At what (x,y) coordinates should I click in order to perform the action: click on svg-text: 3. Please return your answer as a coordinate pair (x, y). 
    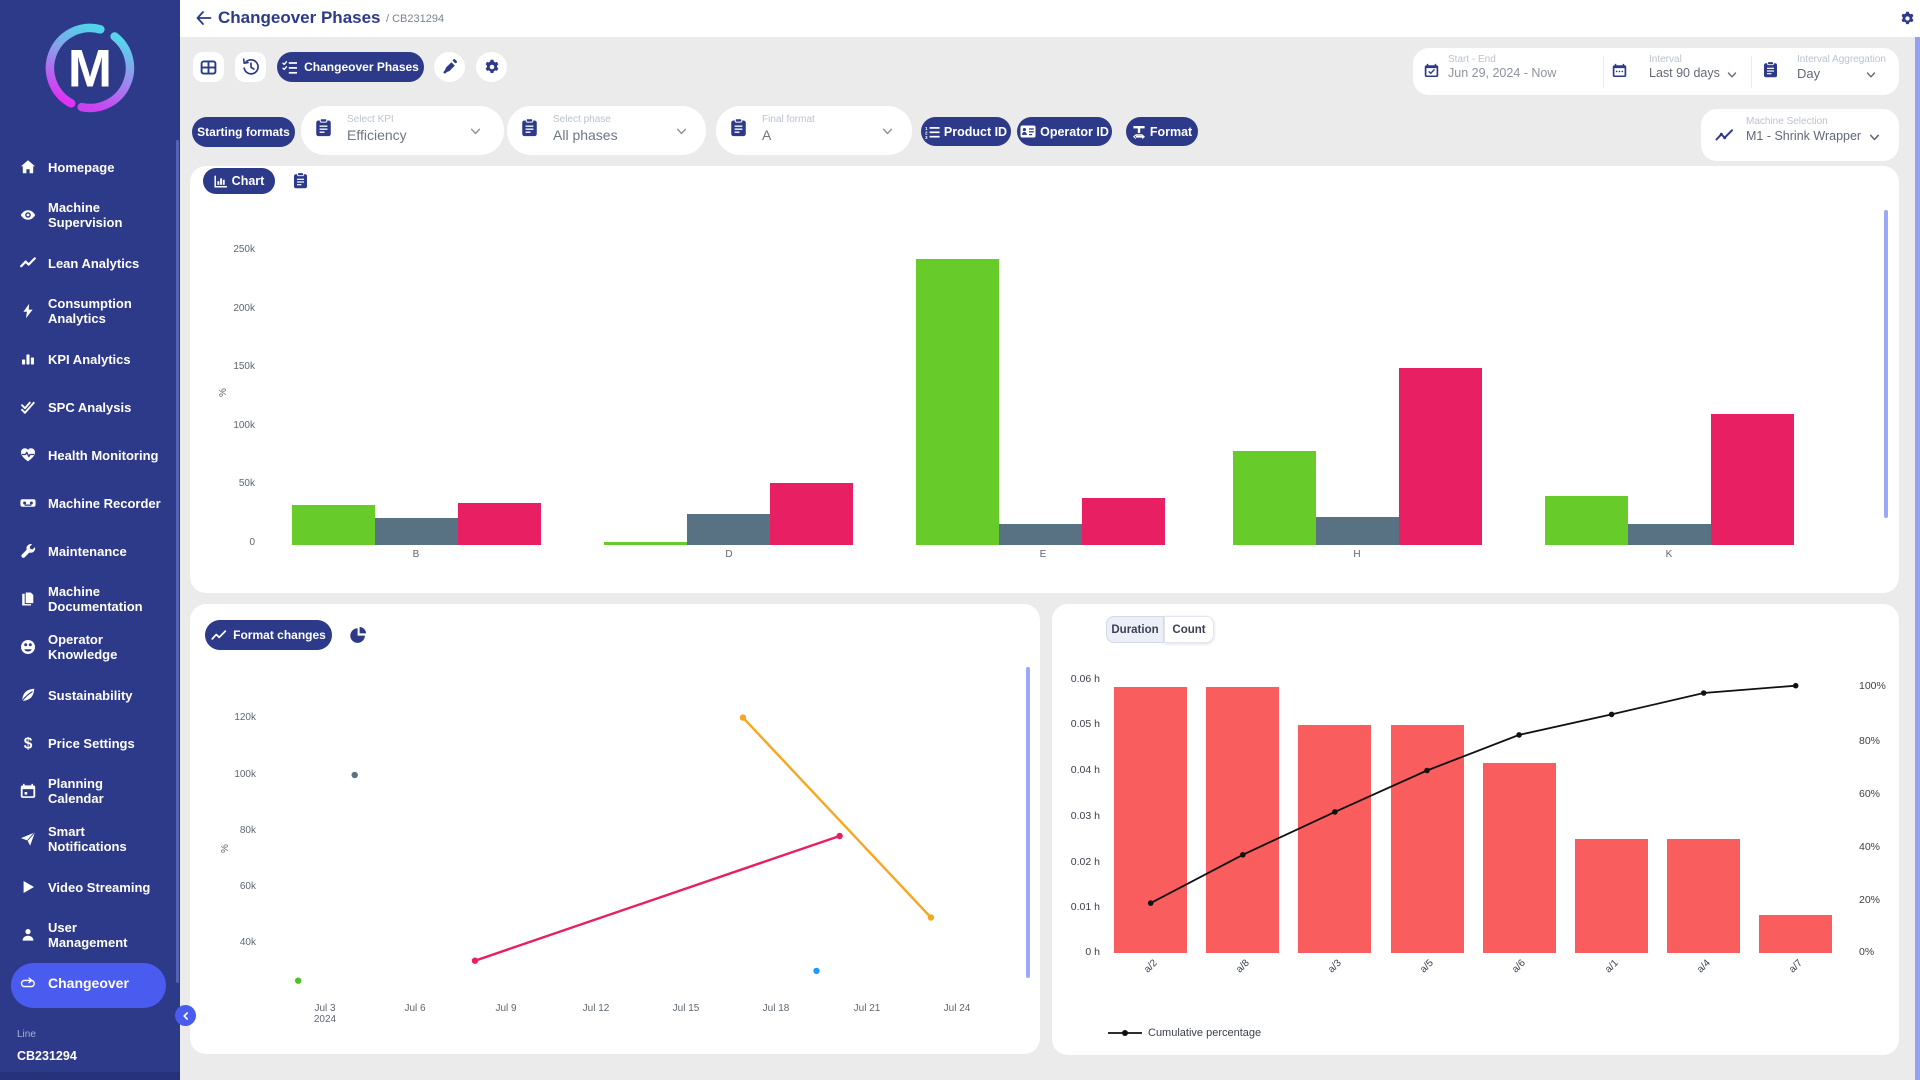
    Looking at the image, I should click on (926, 136).